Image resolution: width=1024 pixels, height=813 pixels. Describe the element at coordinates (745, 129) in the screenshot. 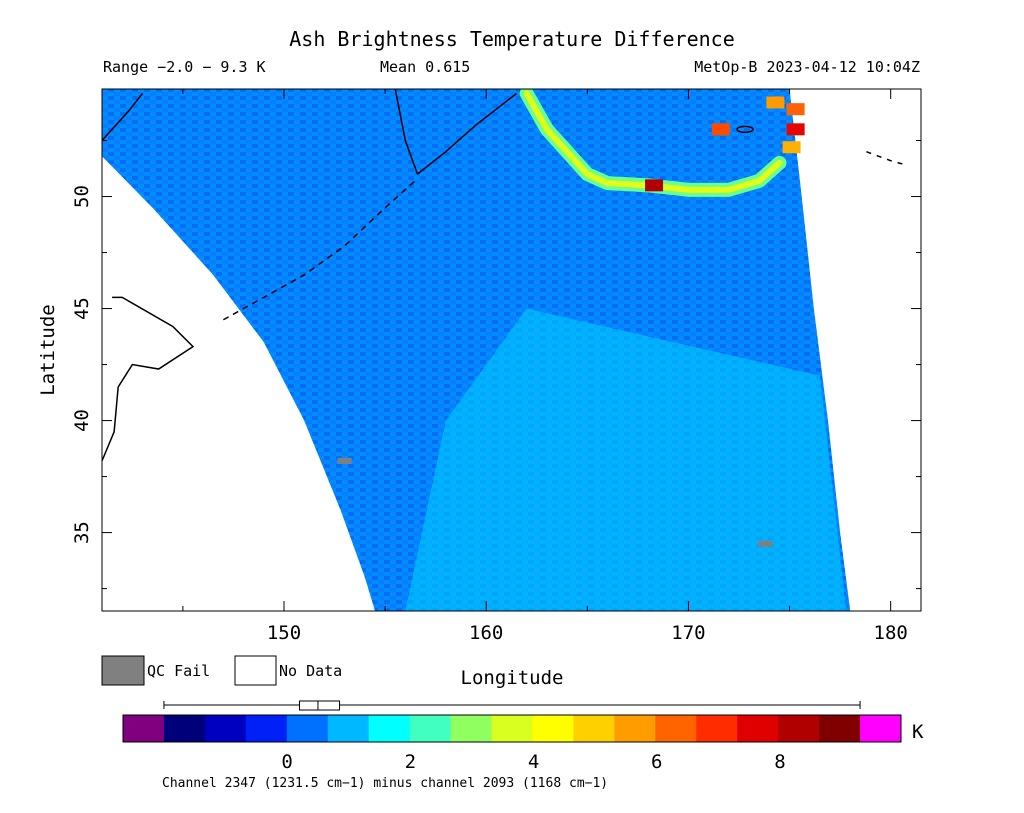

I see `coastline-small-island` at that location.